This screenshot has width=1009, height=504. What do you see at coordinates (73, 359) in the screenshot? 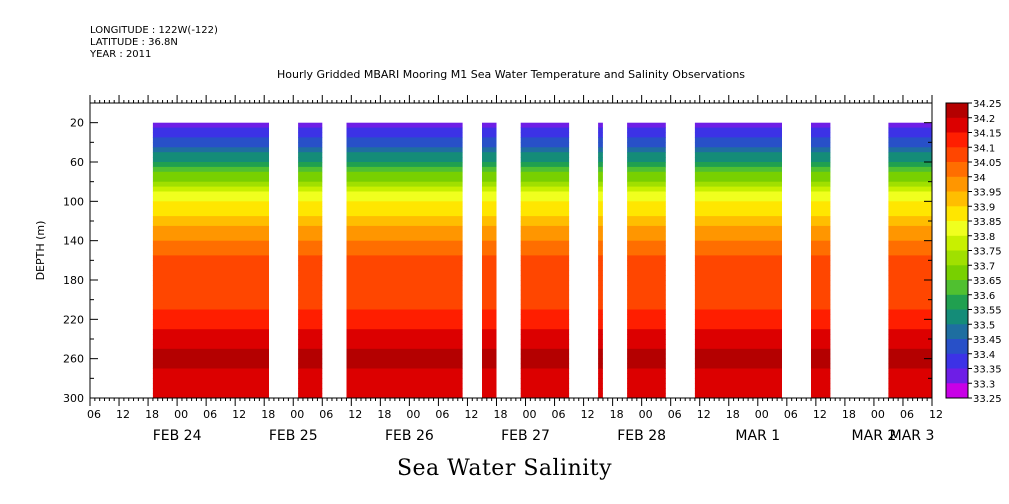
I see `y-tick-label: 260` at bounding box center [73, 359].